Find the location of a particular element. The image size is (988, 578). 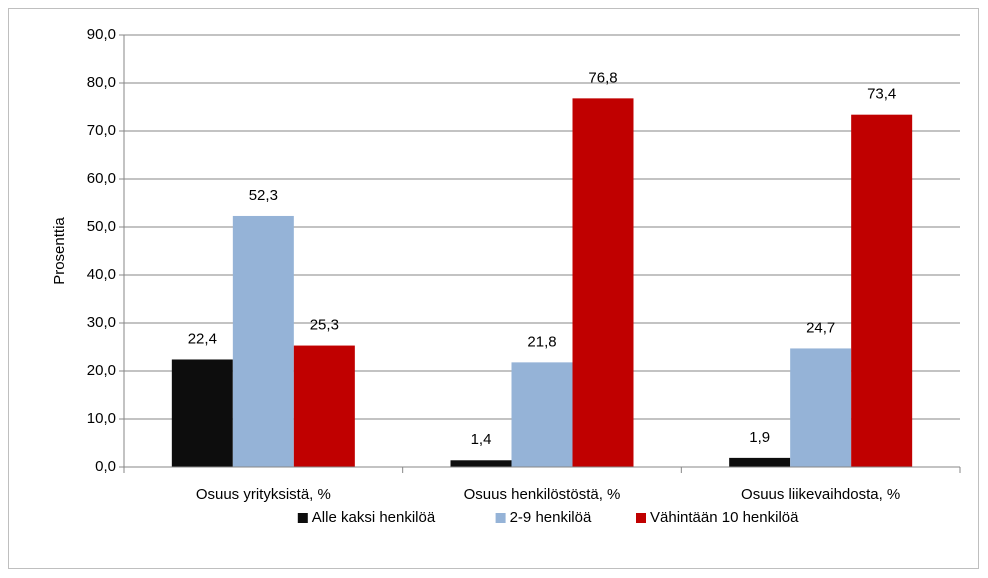

y-tick-label: 70,0 is located at coordinates (101, 130).